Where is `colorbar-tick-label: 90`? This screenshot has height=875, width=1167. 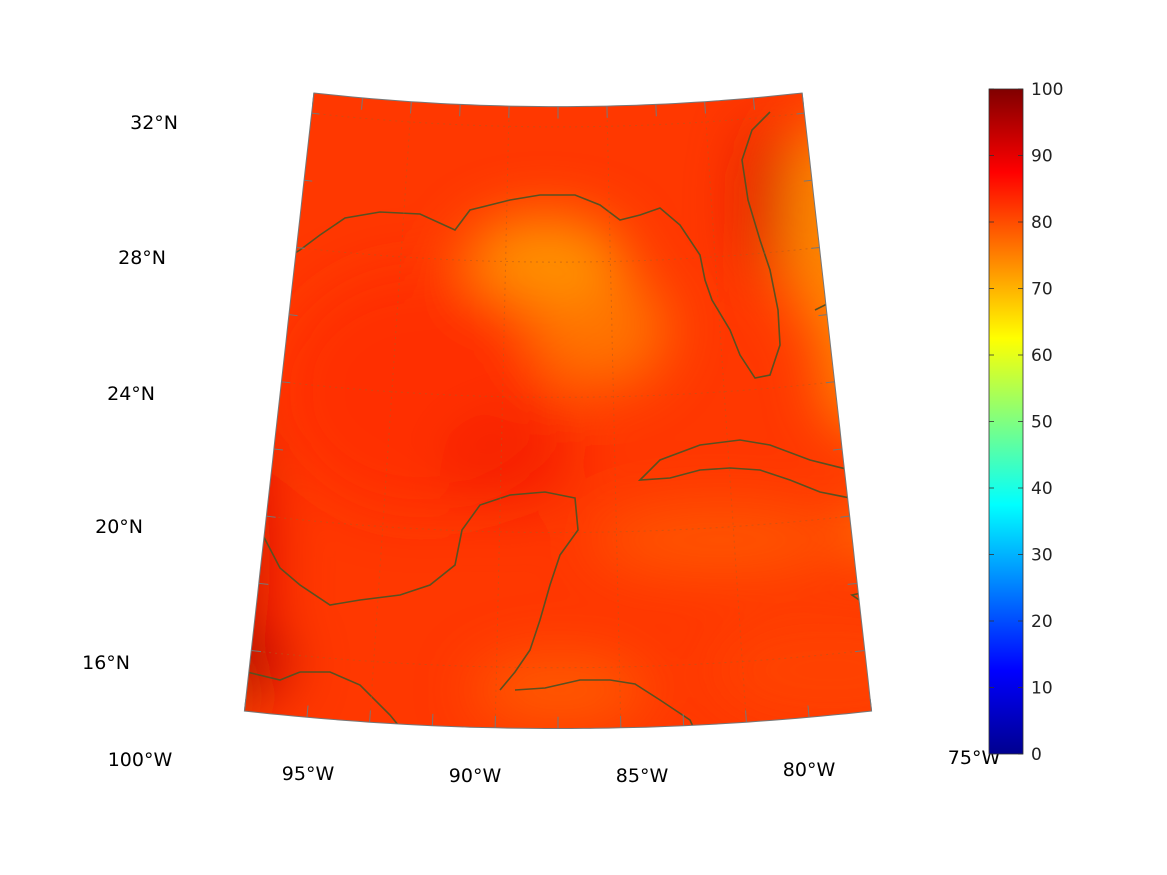
colorbar-tick-label: 90 is located at coordinates (1042, 157).